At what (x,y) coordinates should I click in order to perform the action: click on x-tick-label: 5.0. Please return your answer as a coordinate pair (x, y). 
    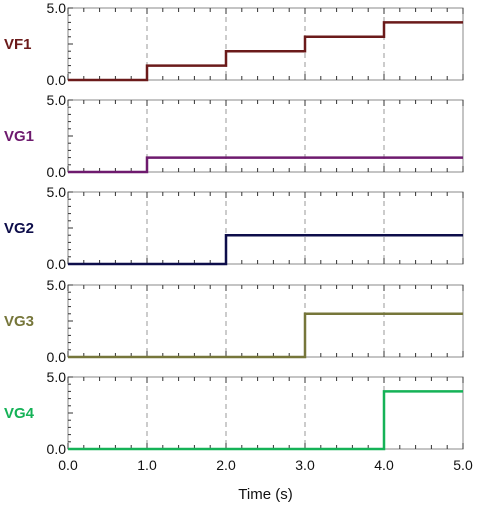
    Looking at the image, I should click on (463, 465).